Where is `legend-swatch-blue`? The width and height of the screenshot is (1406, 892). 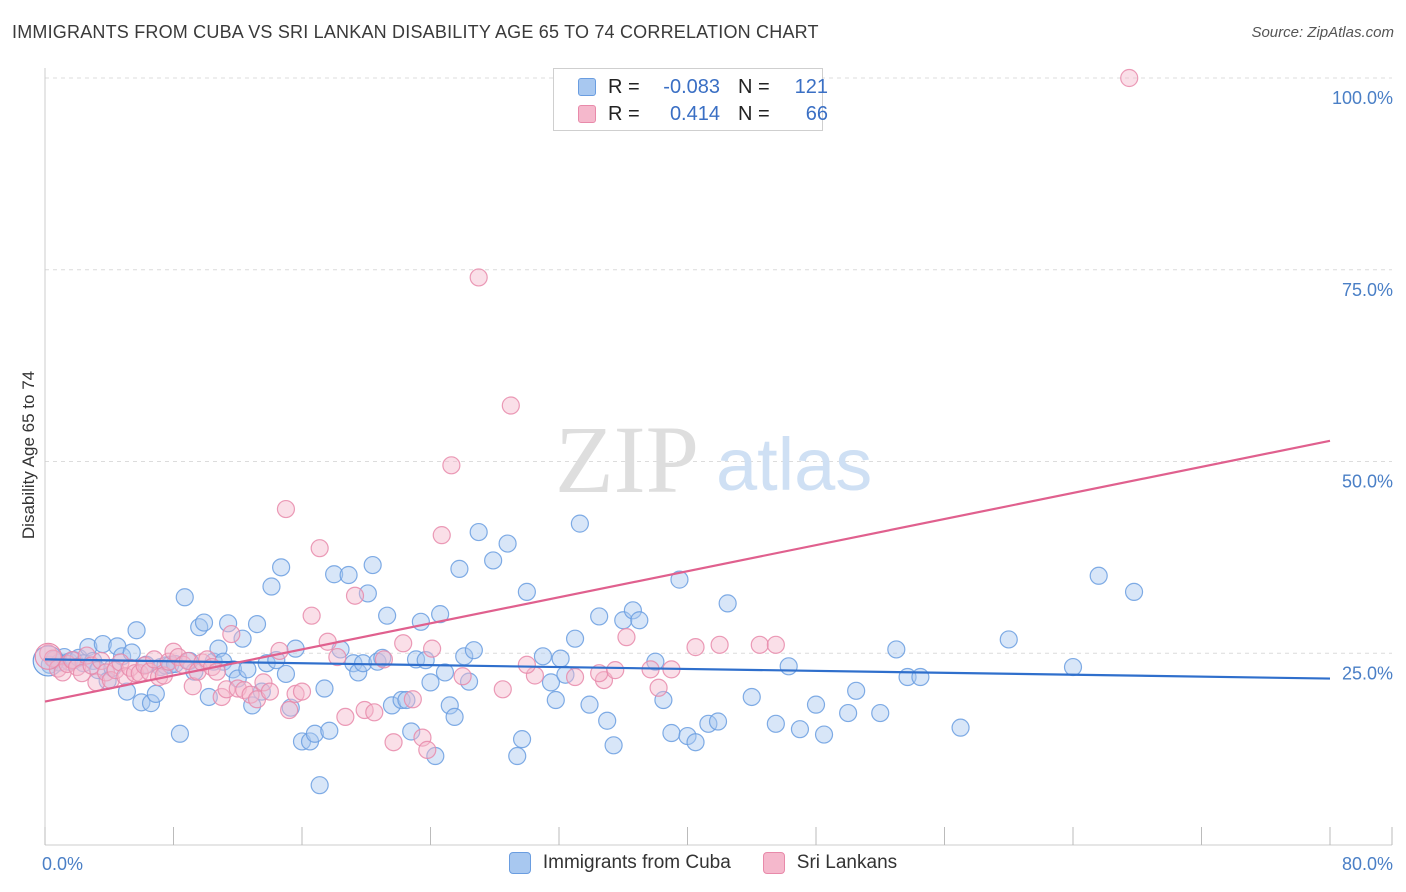 legend-swatch-blue is located at coordinates (587, 87).